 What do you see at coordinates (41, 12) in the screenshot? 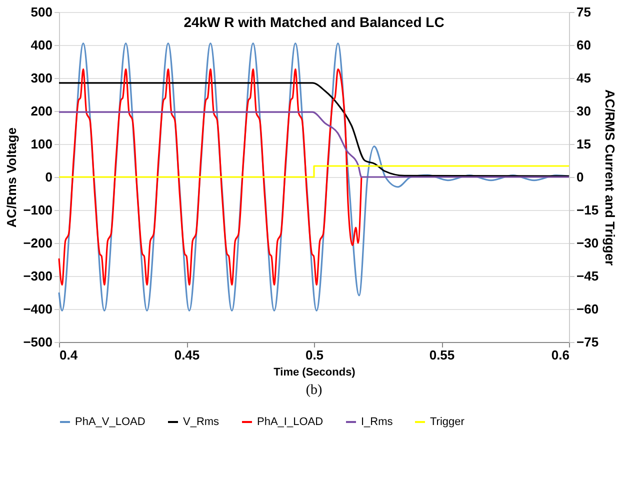
I see `y-tick-label: 500` at bounding box center [41, 12].